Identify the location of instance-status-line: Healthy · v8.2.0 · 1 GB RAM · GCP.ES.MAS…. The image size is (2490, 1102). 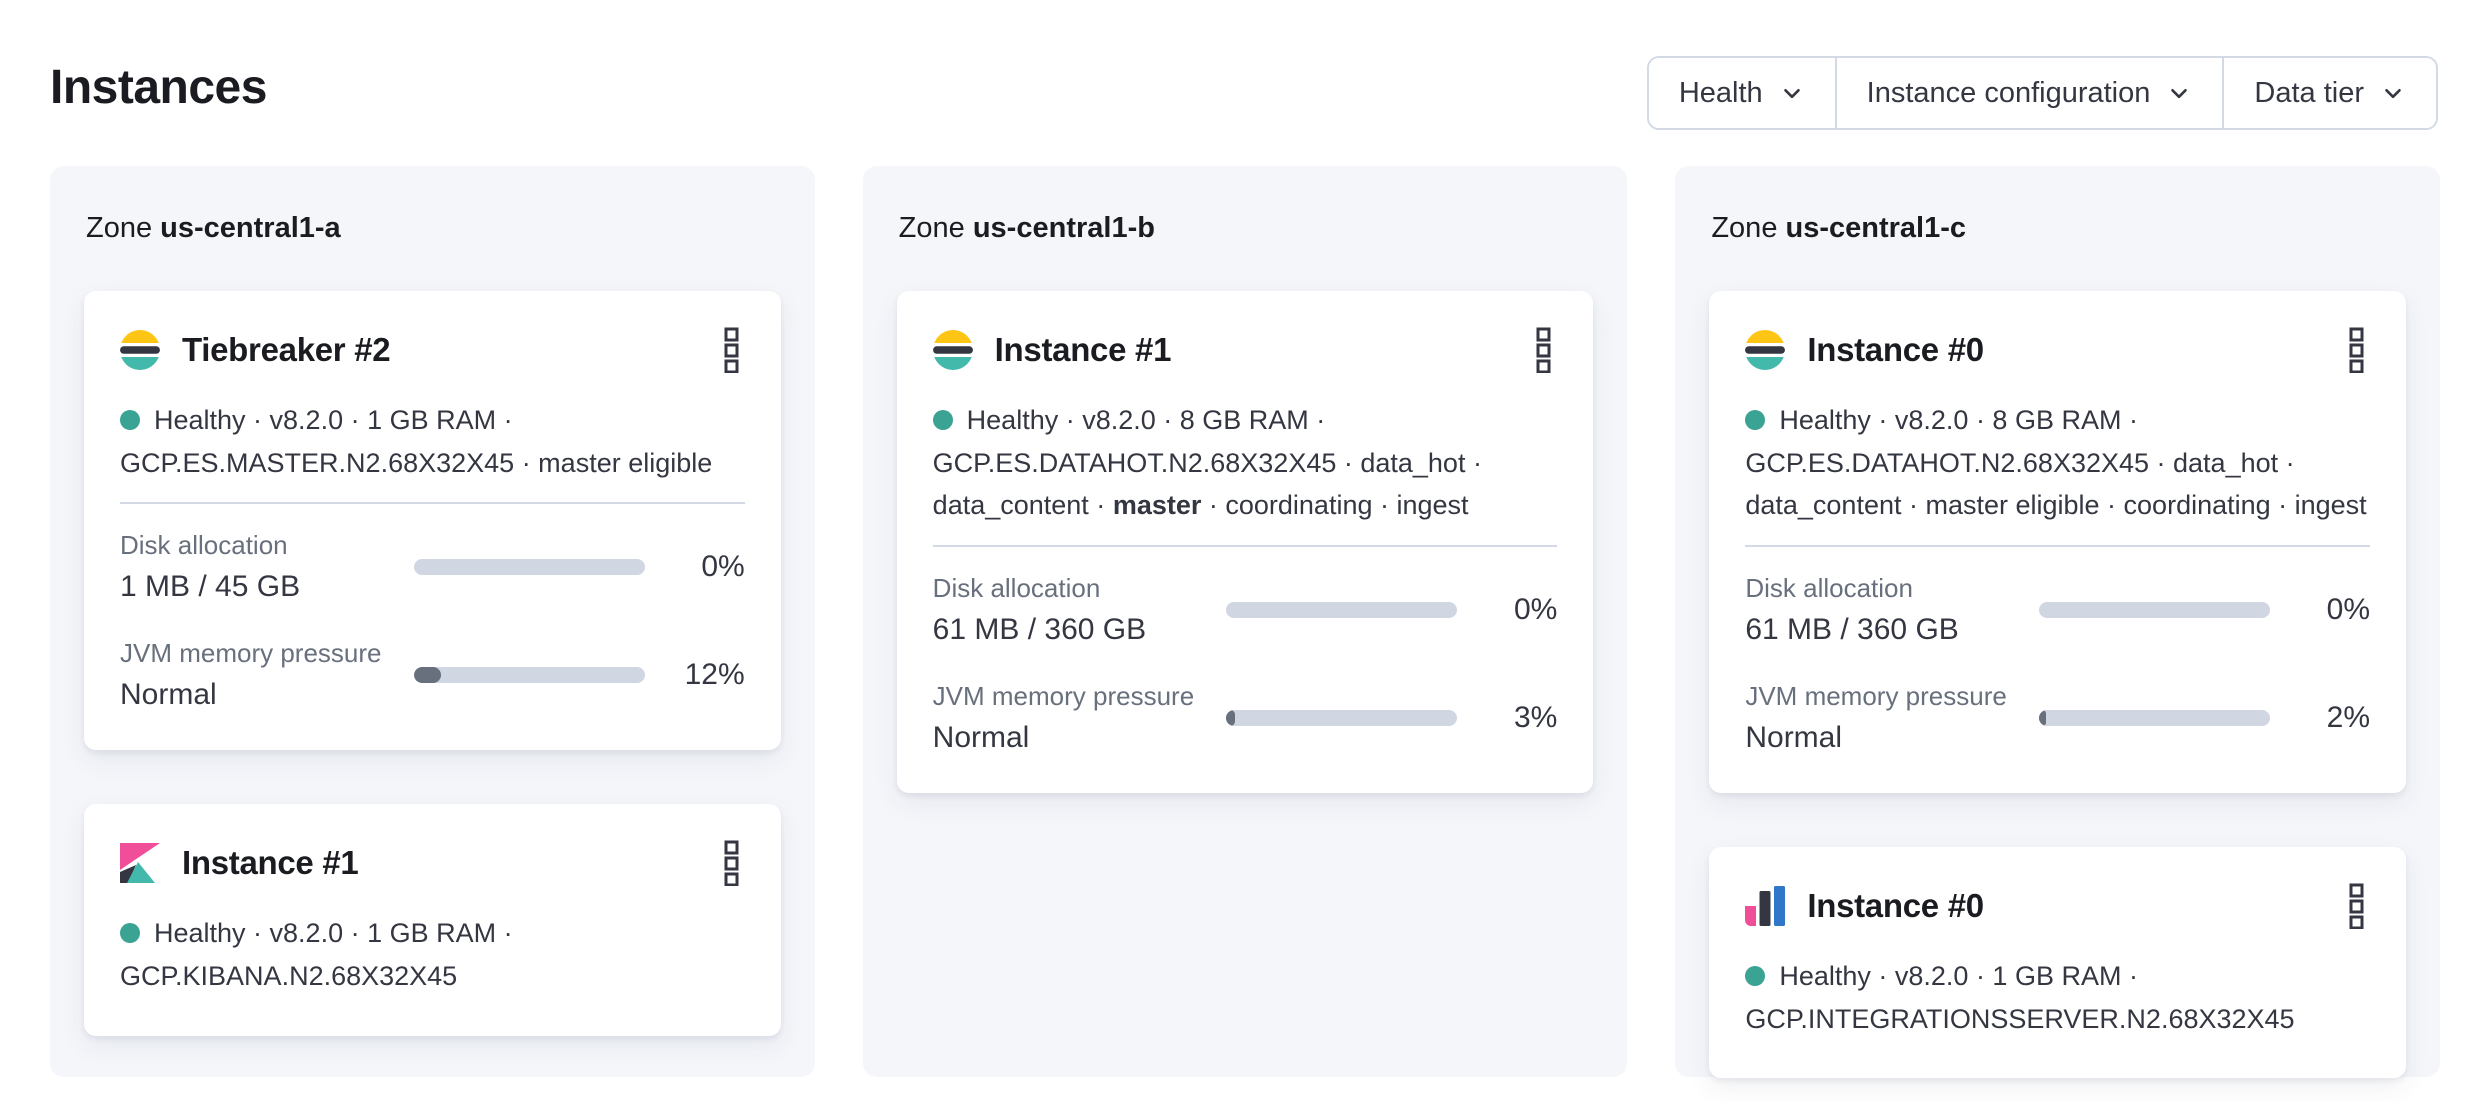
(432, 441).